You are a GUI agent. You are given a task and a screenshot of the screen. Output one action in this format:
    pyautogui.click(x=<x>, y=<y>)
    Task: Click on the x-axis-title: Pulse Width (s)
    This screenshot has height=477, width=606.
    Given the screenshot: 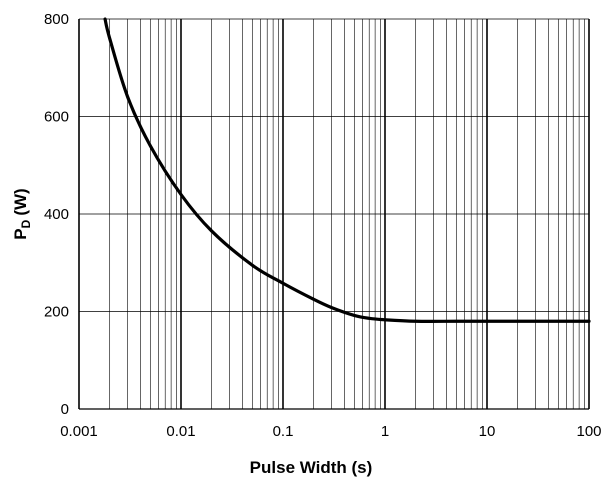 What is the action you would take?
    pyautogui.click(x=311, y=467)
    